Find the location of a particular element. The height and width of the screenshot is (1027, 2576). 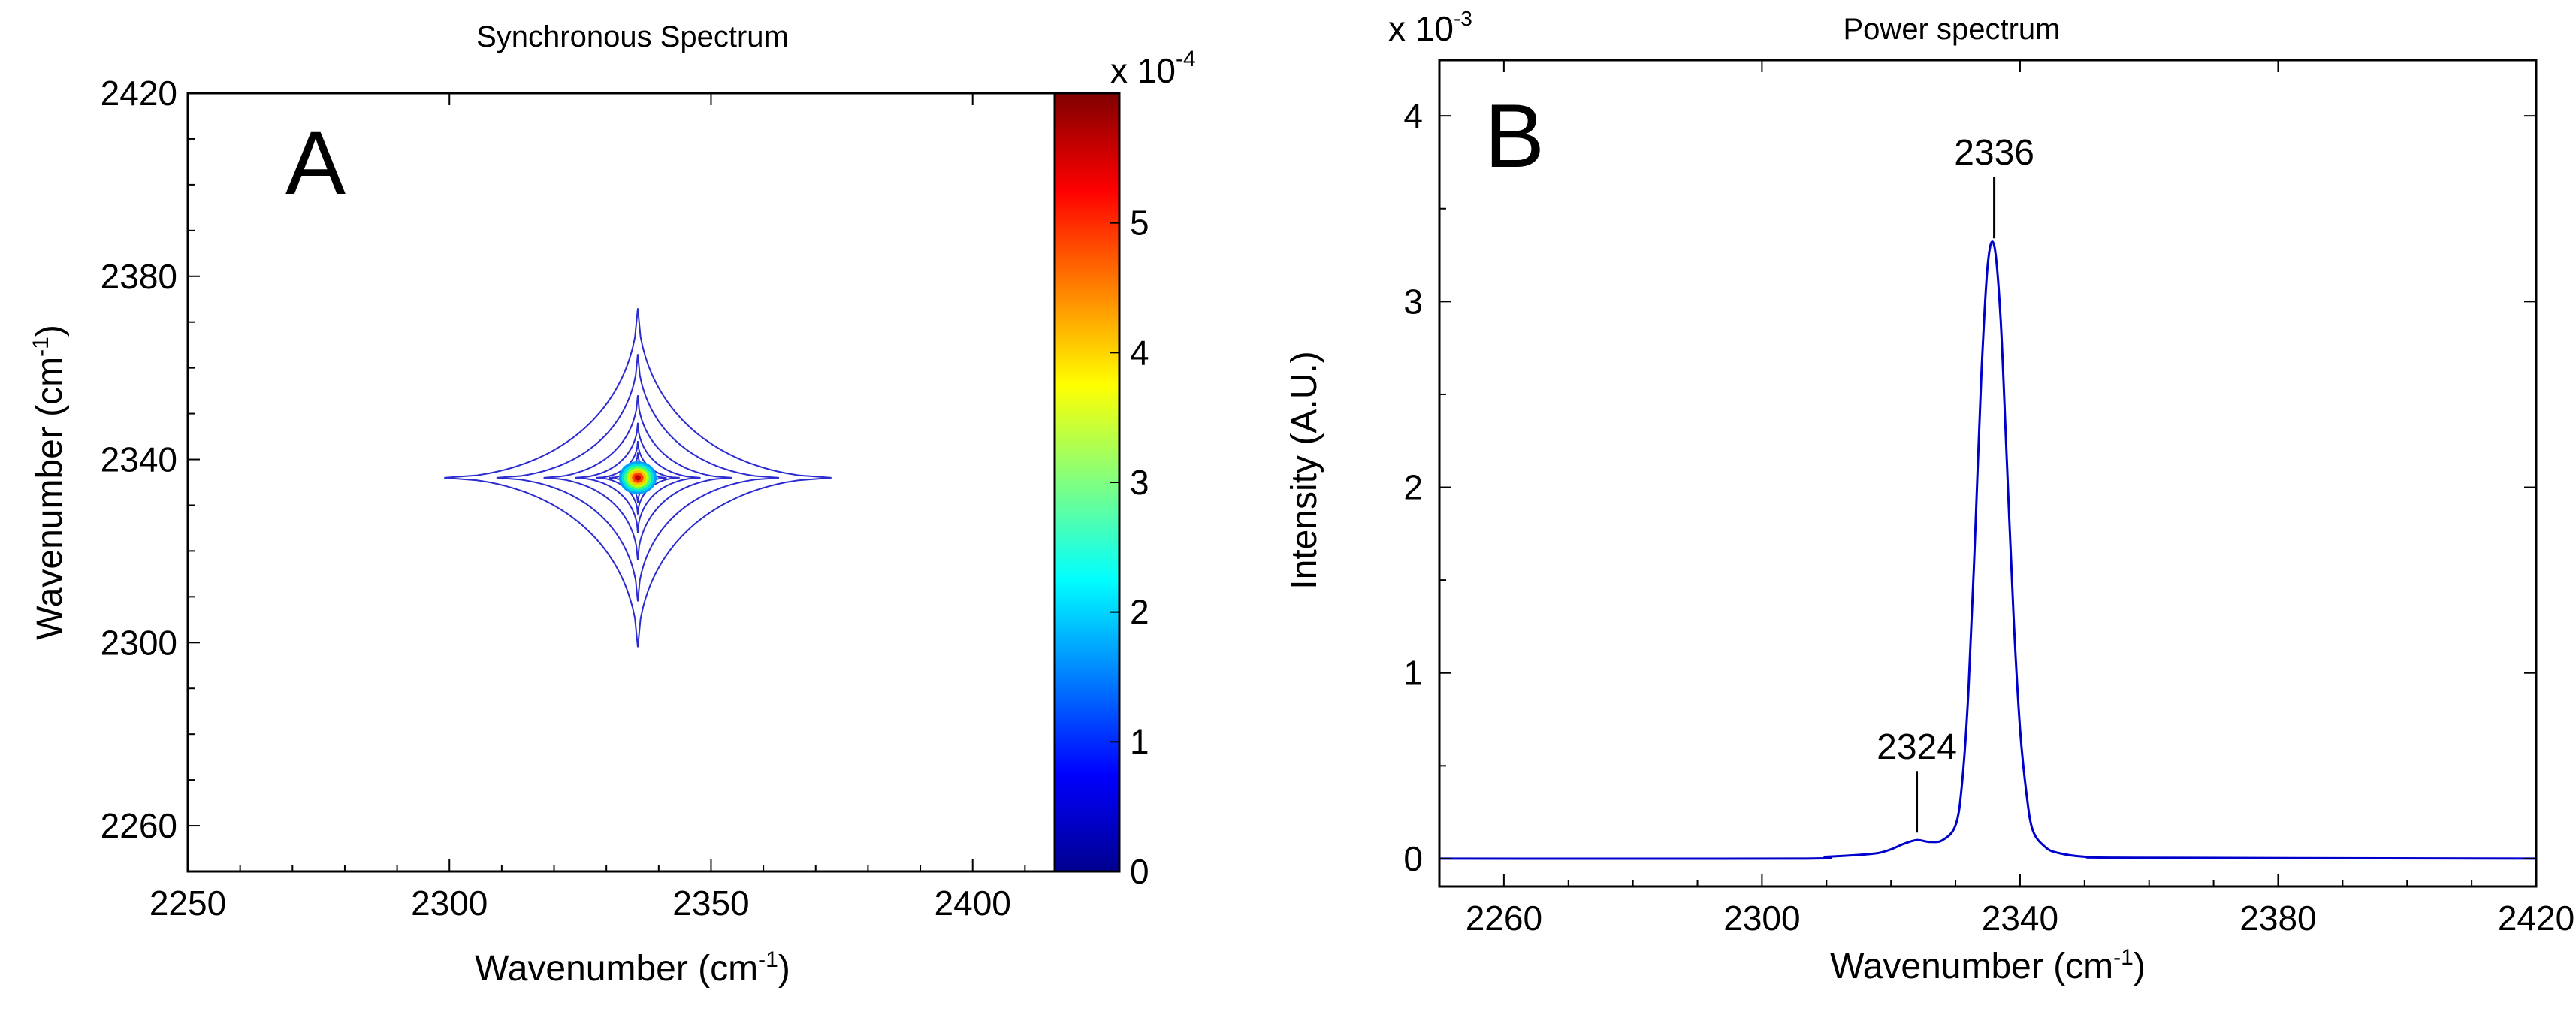

panel-b-y-multiplier: x 10-3 is located at coordinates (1430, 27).